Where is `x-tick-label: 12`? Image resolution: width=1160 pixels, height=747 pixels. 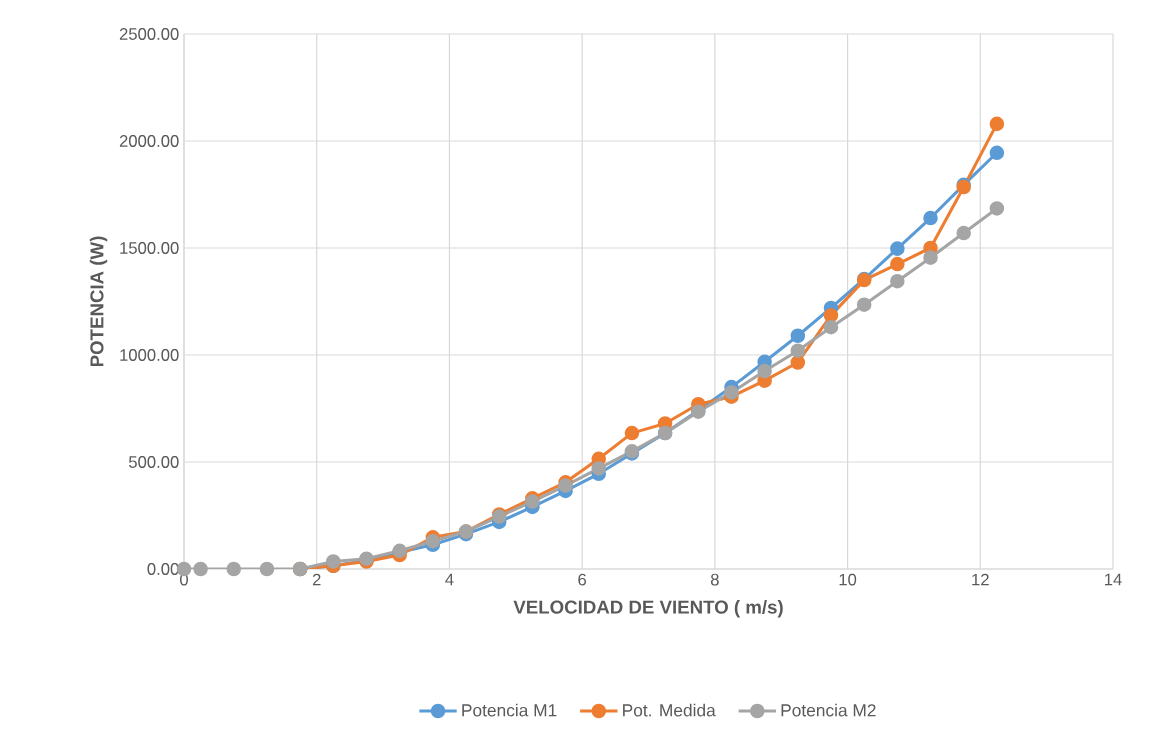
x-tick-label: 12 is located at coordinates (980, 579).